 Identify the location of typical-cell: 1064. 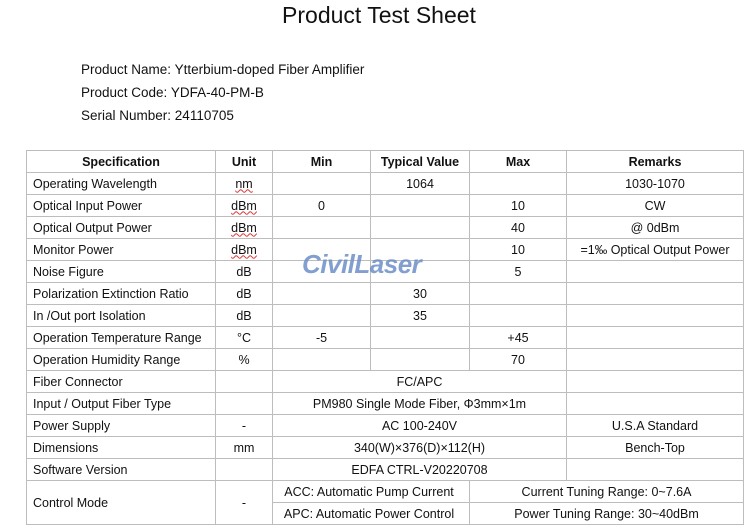
(420, 183).